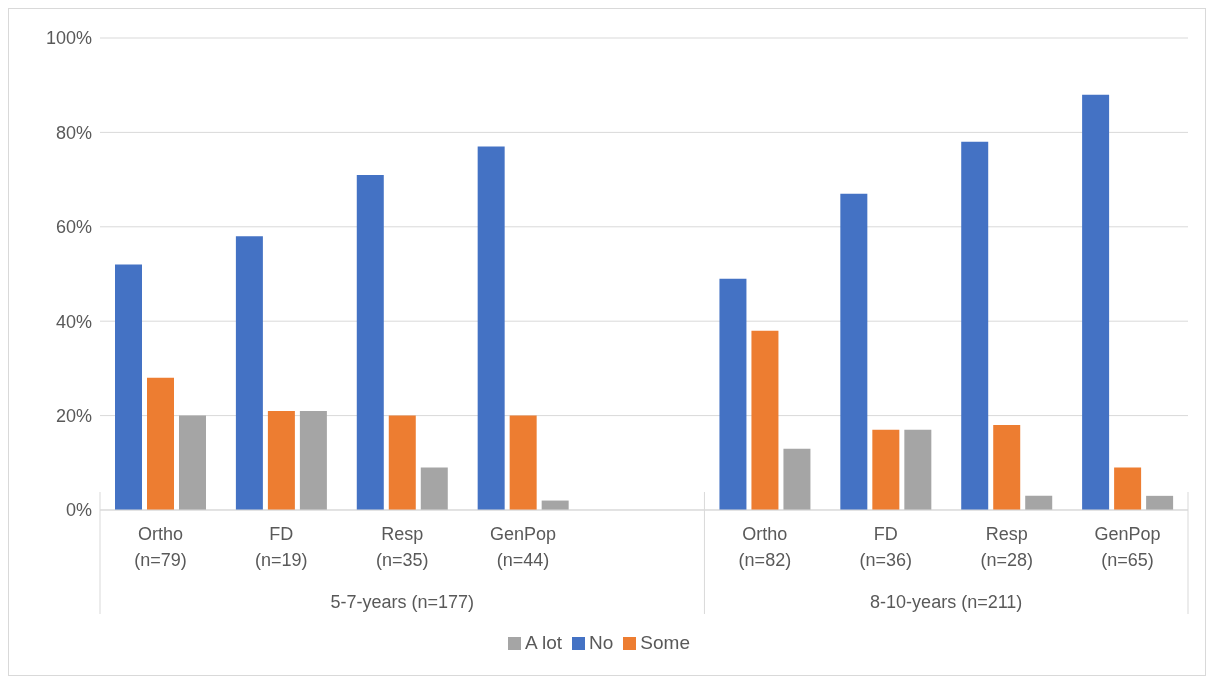 This screenshot has height=684, width=1214. Describe the element at coordinates (402, 602) in the screenshot. I see `text: 5-7-years (n=177)` at that location.